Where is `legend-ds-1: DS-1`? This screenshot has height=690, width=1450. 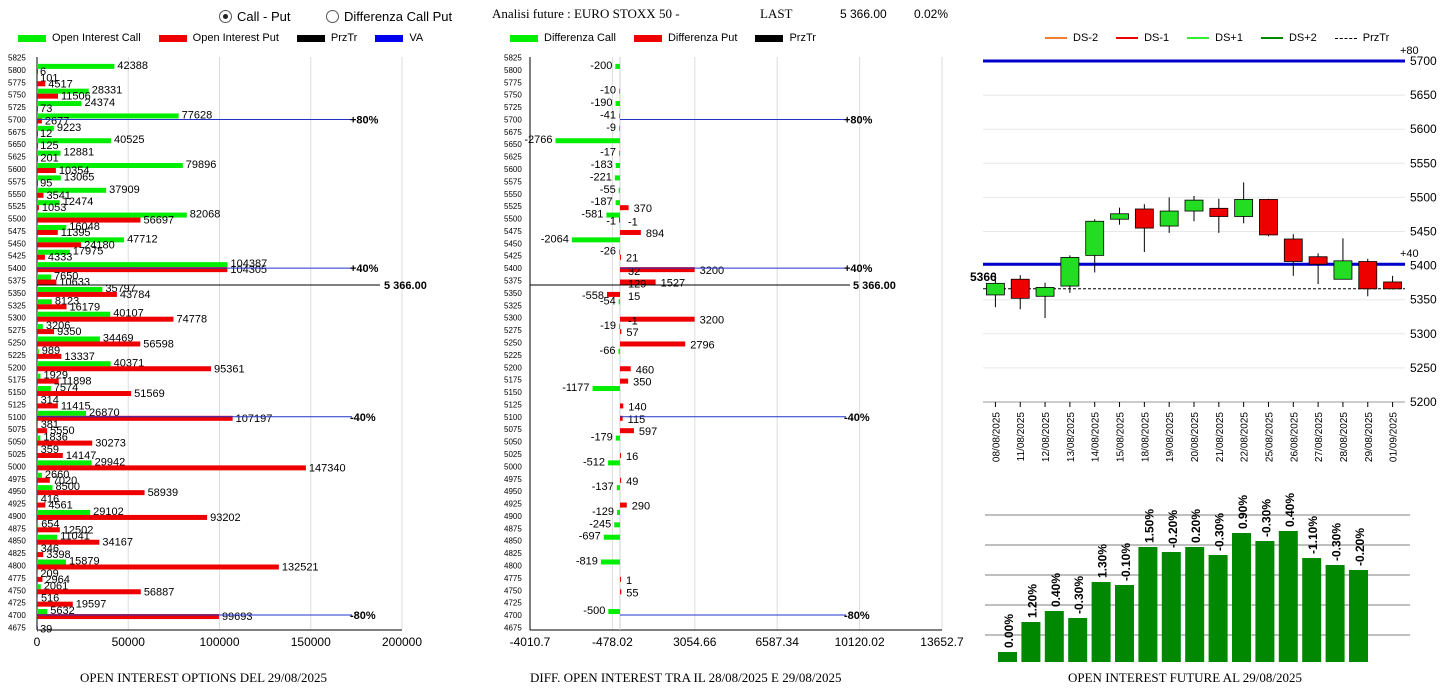
legend-ds-1: DS-1 is located at coordinates (1142, 38).